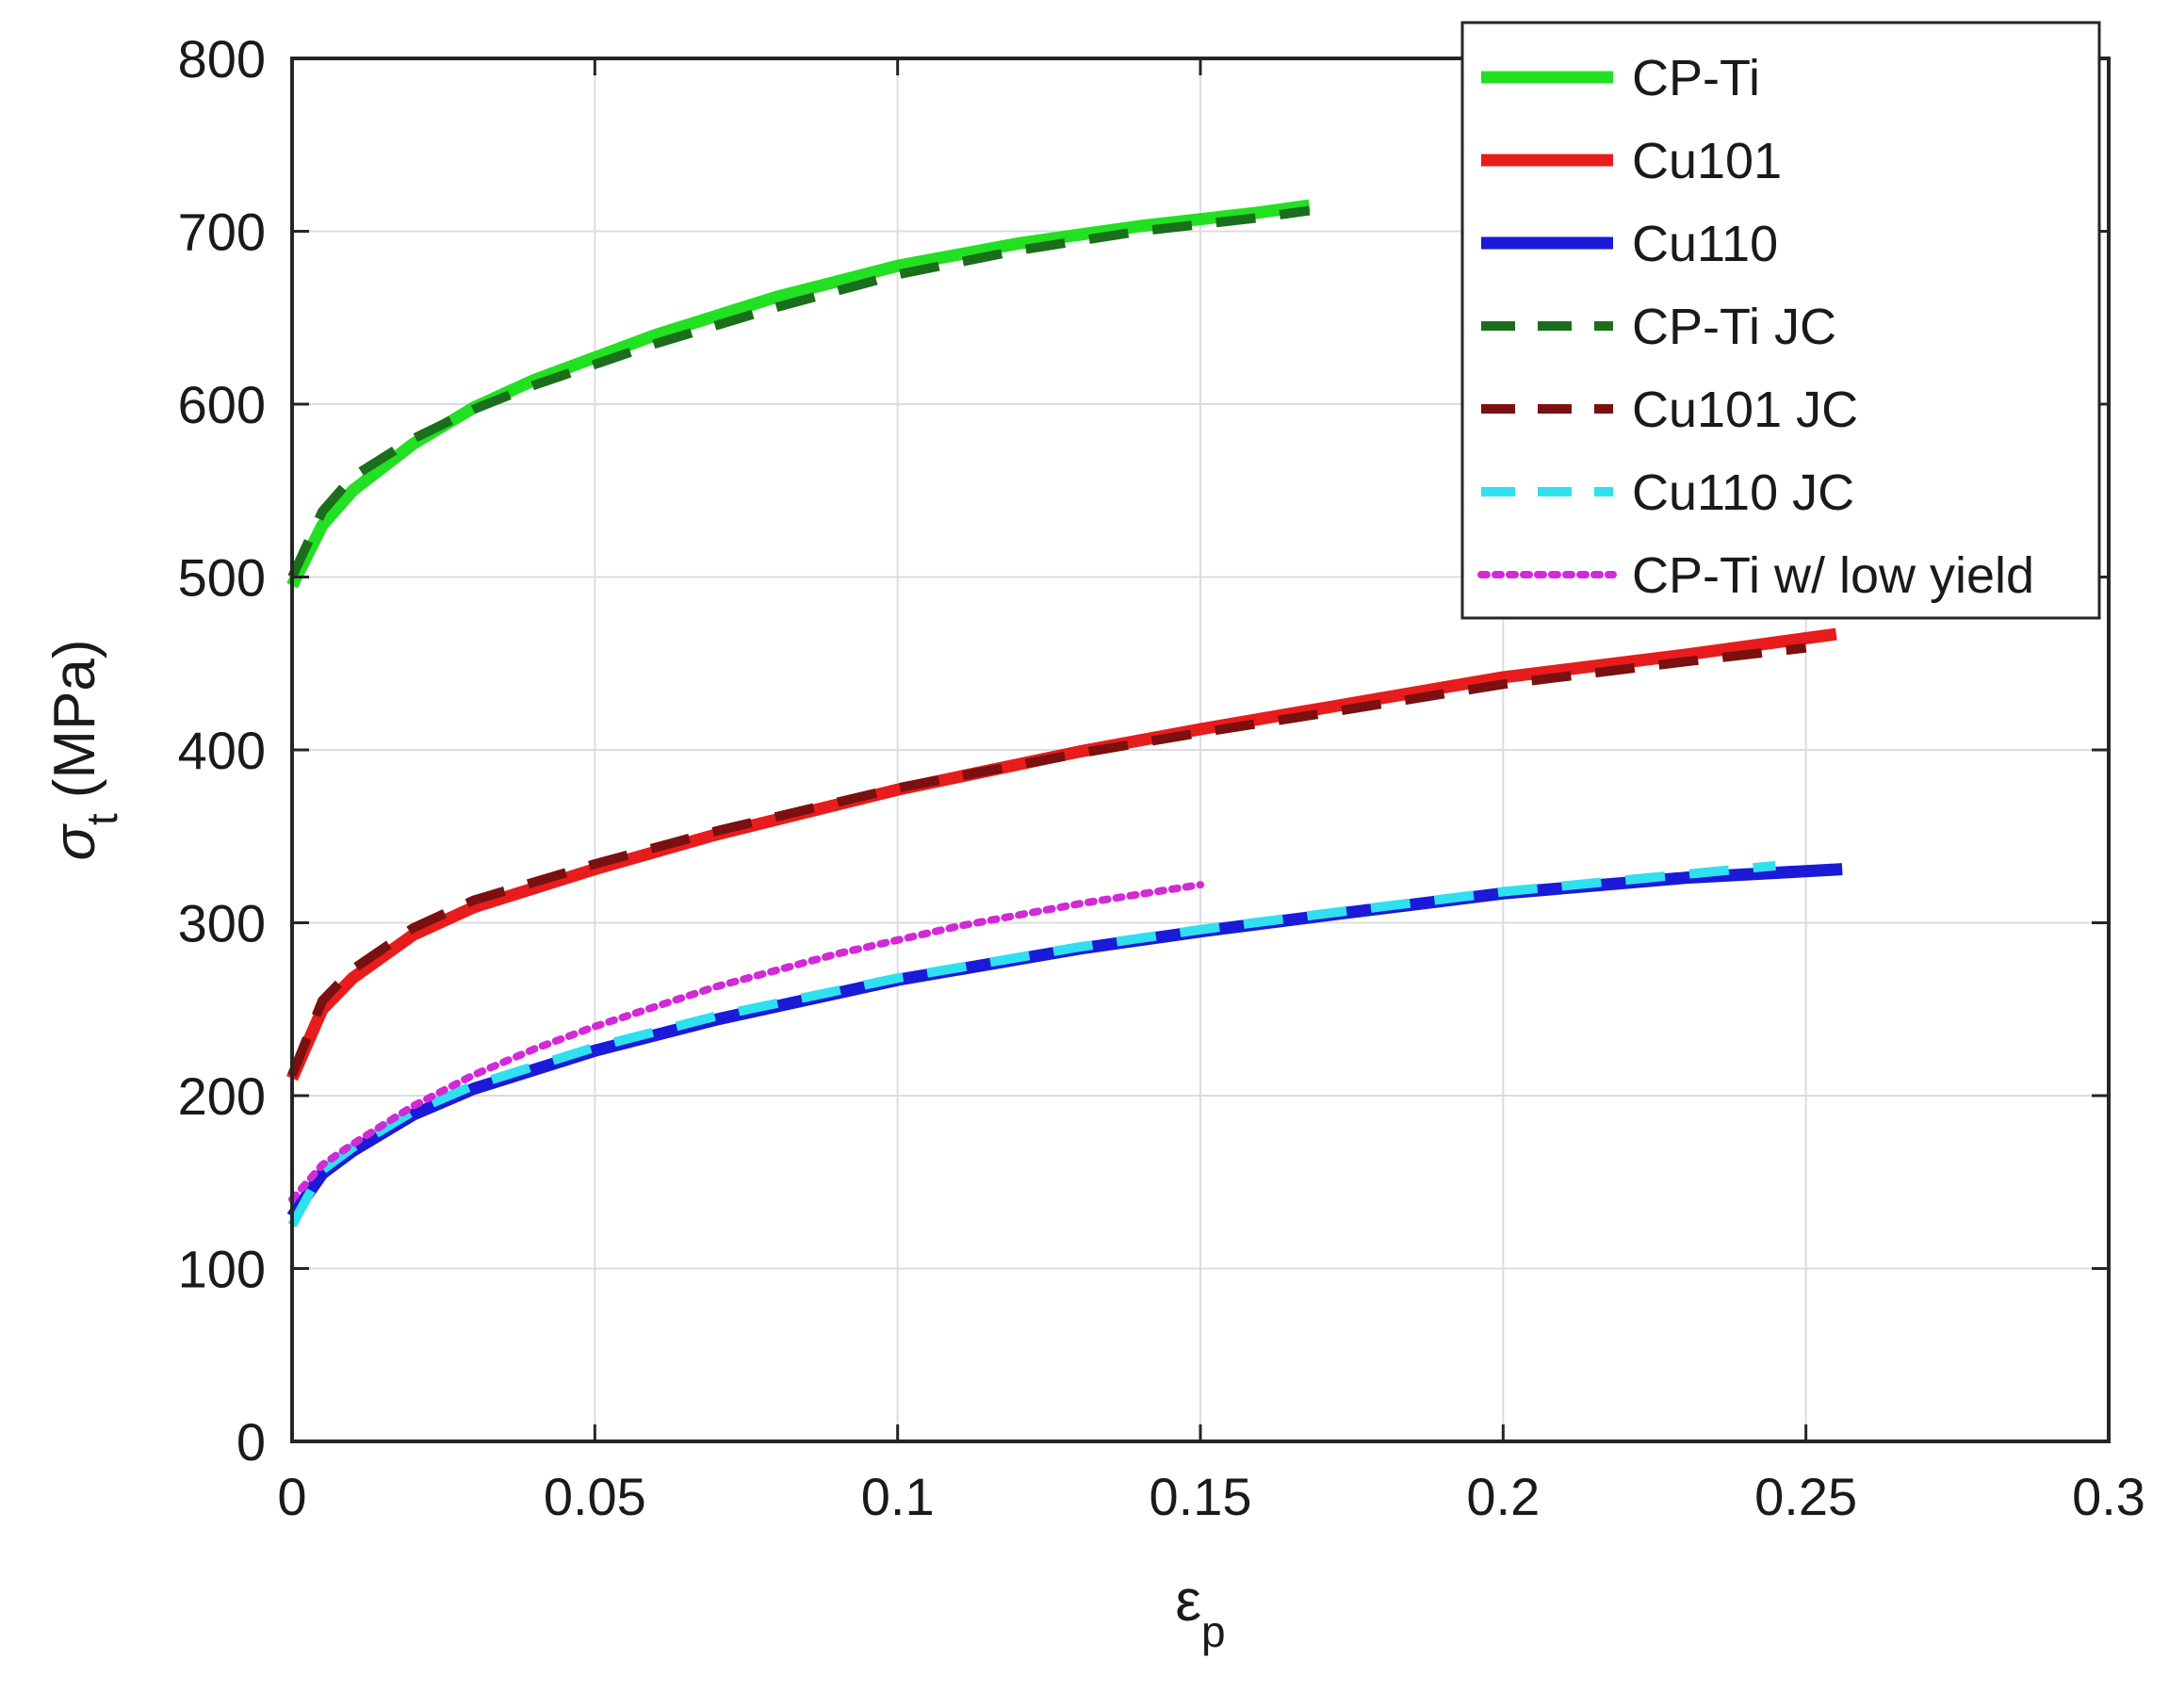 Image resolution: width=2169 pixels, height=1708 pixels. I want to click on y-tick-label: 400, so click(222, 750).